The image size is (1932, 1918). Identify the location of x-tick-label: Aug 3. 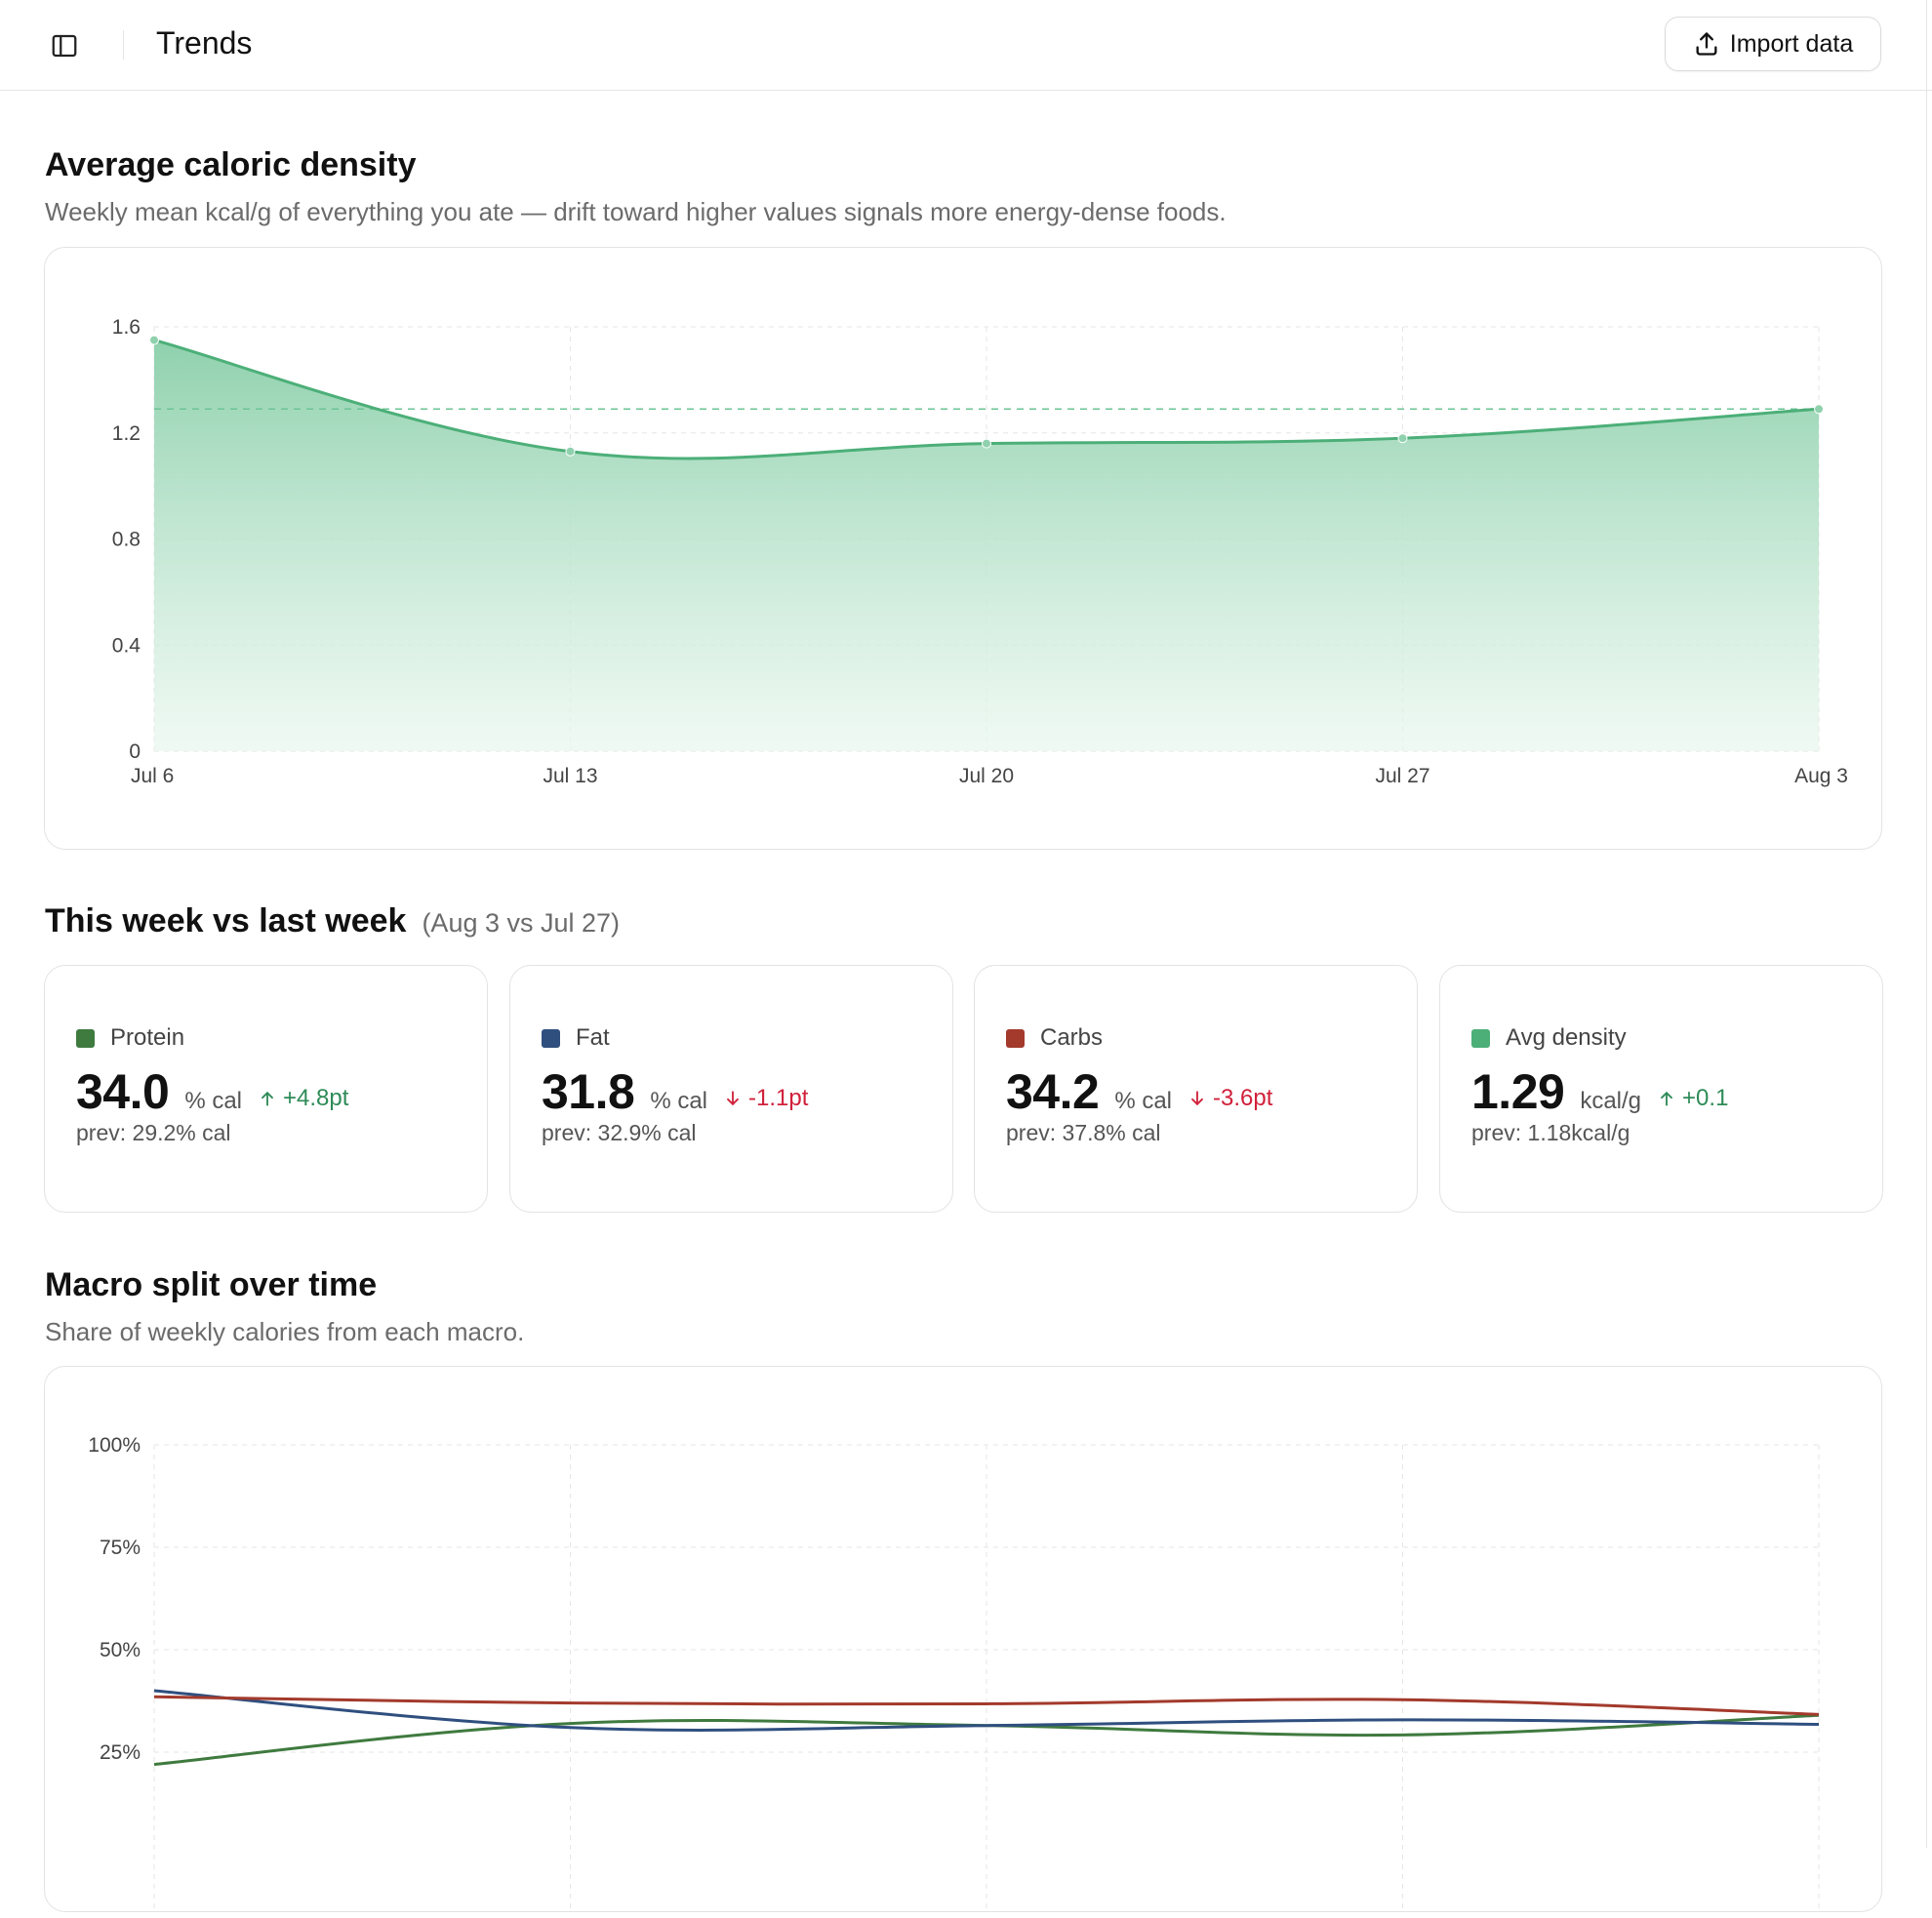
(1821, 776).